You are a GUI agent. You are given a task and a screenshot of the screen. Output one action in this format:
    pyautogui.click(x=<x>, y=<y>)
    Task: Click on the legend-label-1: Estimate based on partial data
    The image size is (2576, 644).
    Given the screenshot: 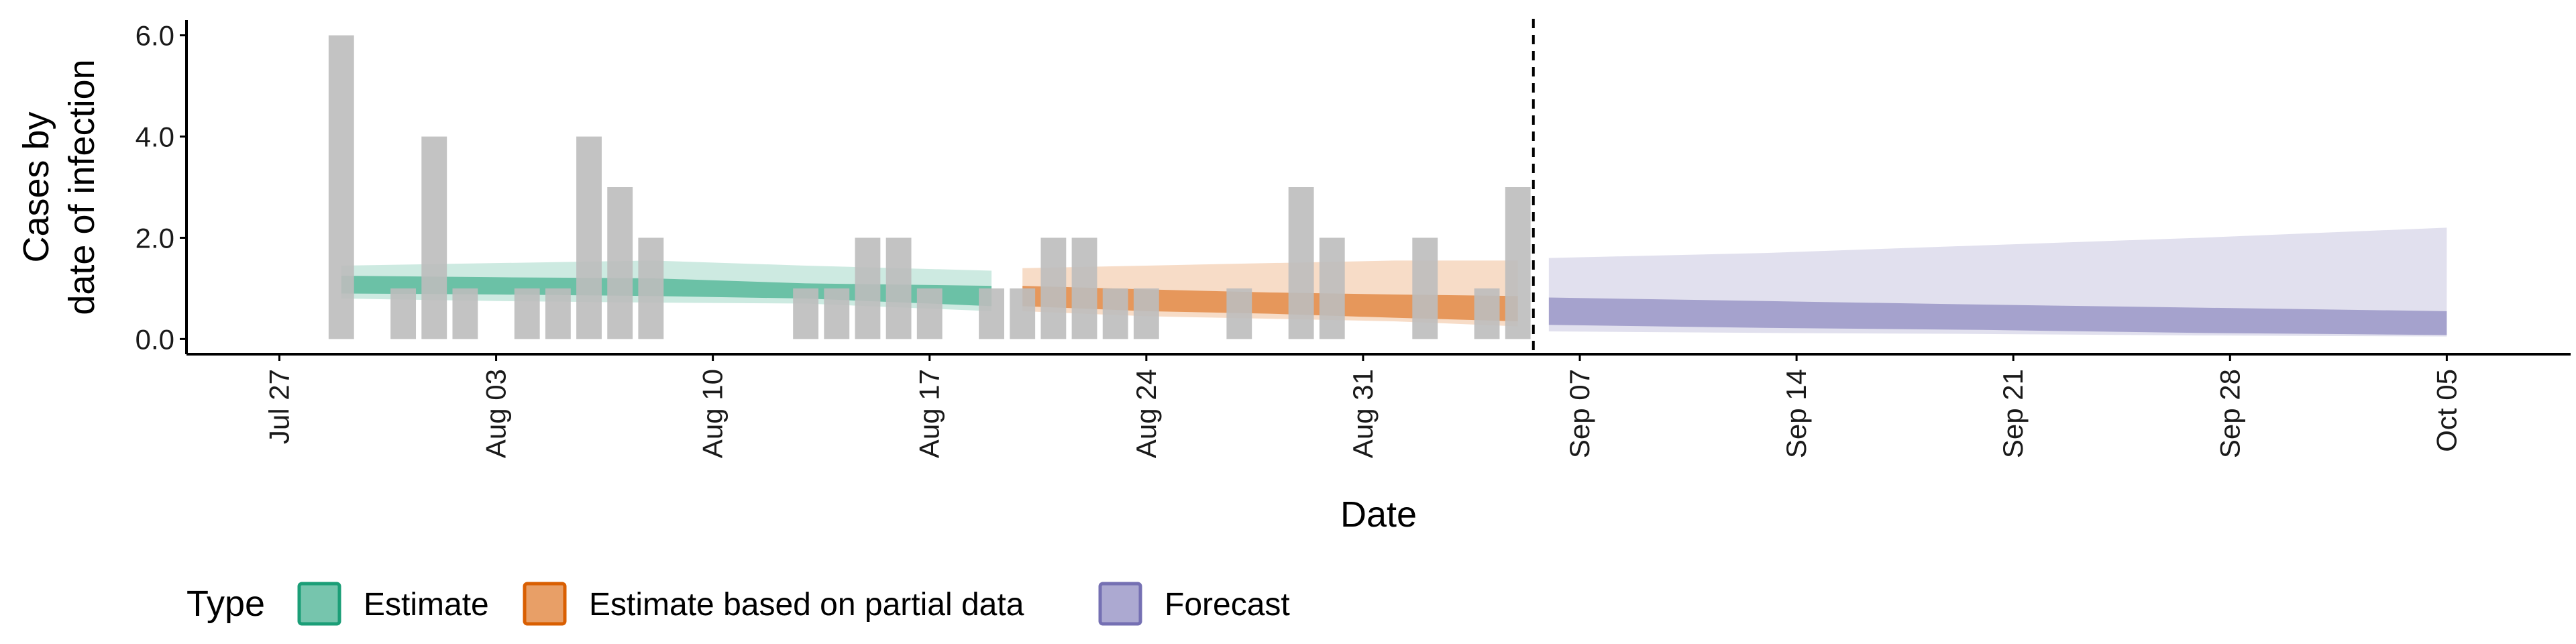 What is the action you would take?
    pyautogui.click(x=806, y=605)
    